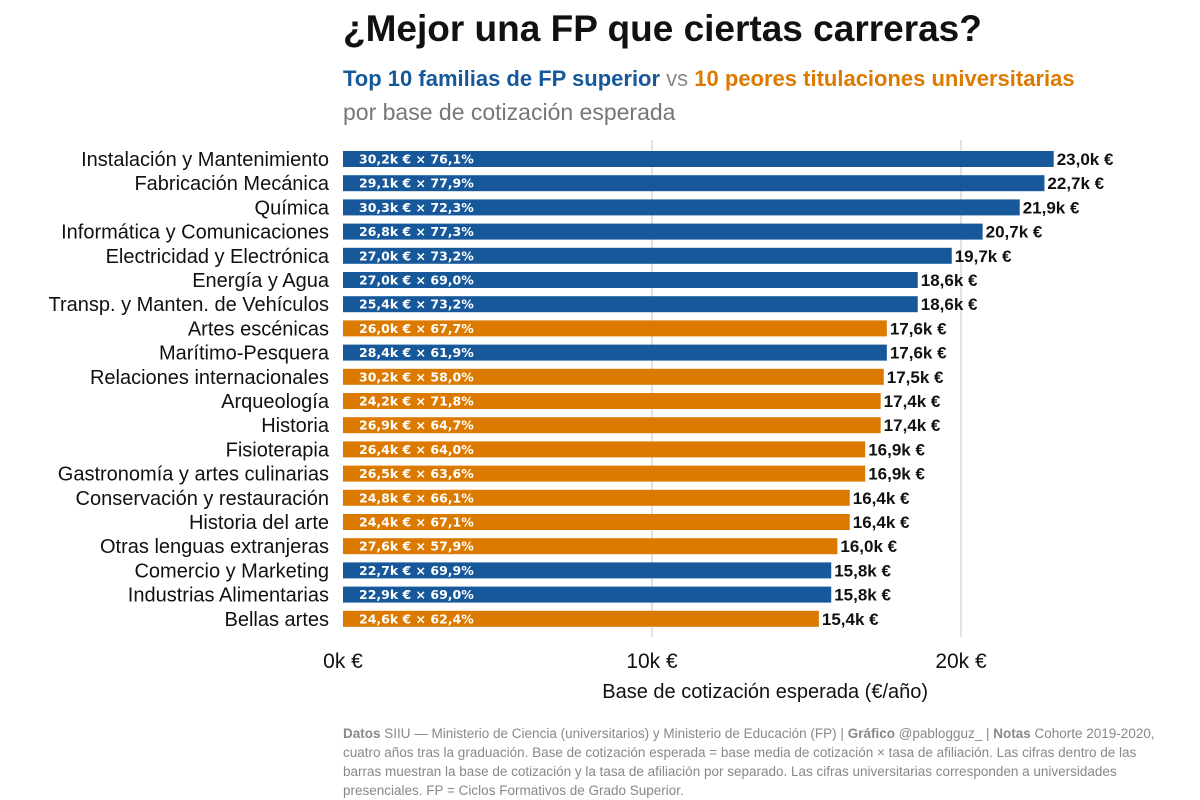 Image resolution: width=1200 pixels, height=800 pixels. What do you see at coordinates (416, 570) in the screenshot?
I see `bar-inner-label: 22,7k € × 69,9%` at bounding box center [416, 570].